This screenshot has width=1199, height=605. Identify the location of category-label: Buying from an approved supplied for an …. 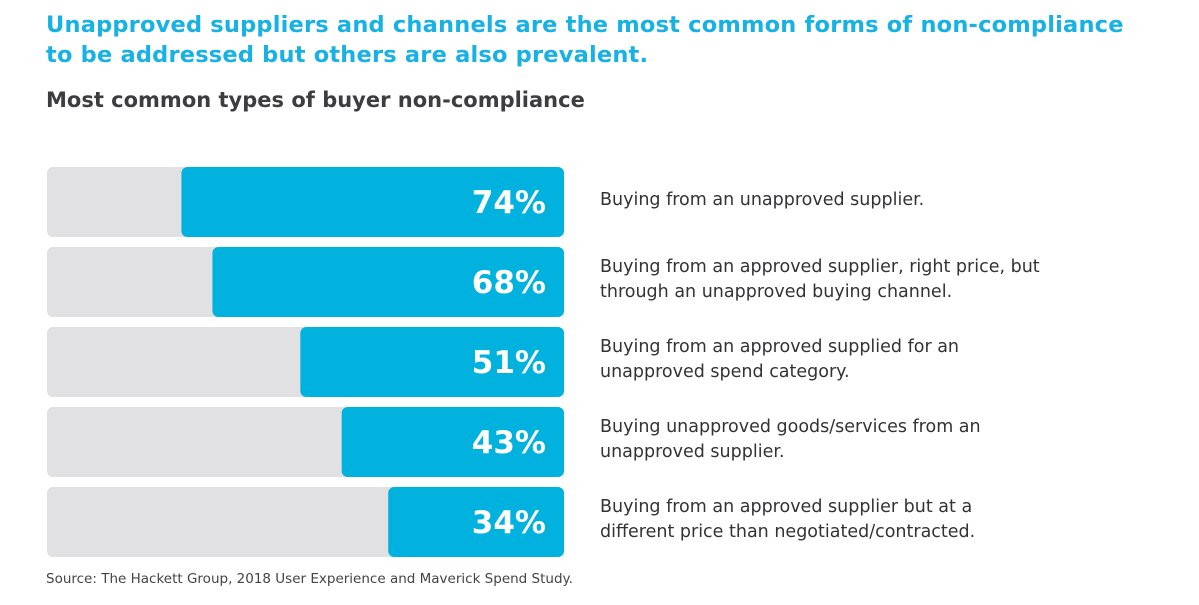
(780, 359).